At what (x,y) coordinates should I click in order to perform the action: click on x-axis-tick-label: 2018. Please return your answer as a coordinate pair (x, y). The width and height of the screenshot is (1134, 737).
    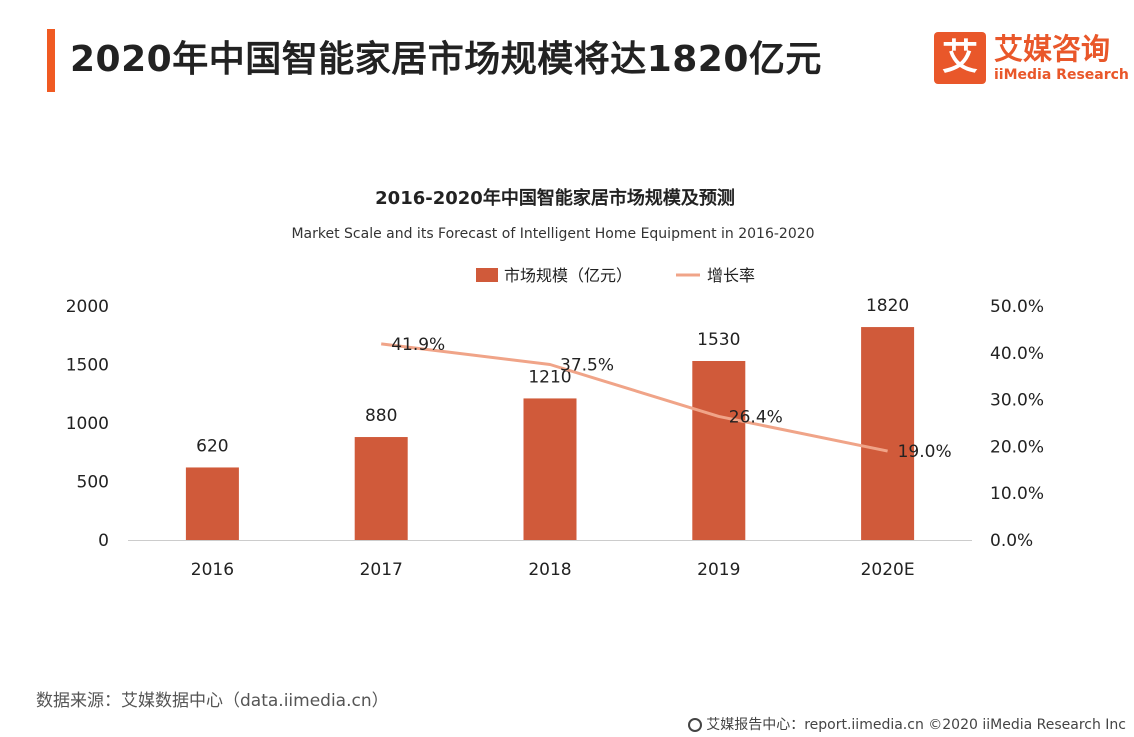
    Looking at the image, I should click on (549, 570).